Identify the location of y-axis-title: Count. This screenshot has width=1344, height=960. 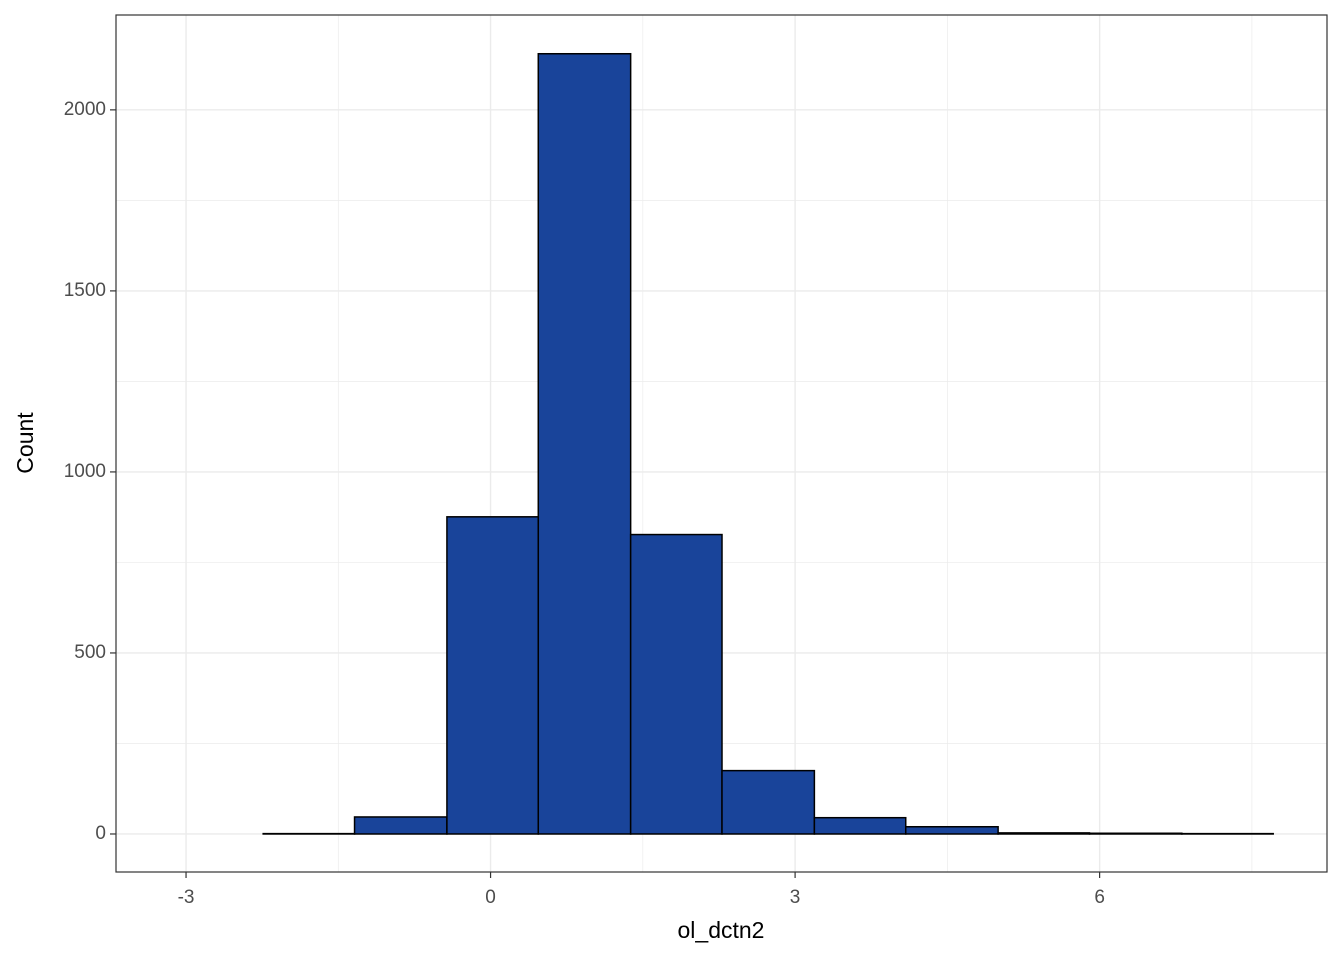
(25, 443).